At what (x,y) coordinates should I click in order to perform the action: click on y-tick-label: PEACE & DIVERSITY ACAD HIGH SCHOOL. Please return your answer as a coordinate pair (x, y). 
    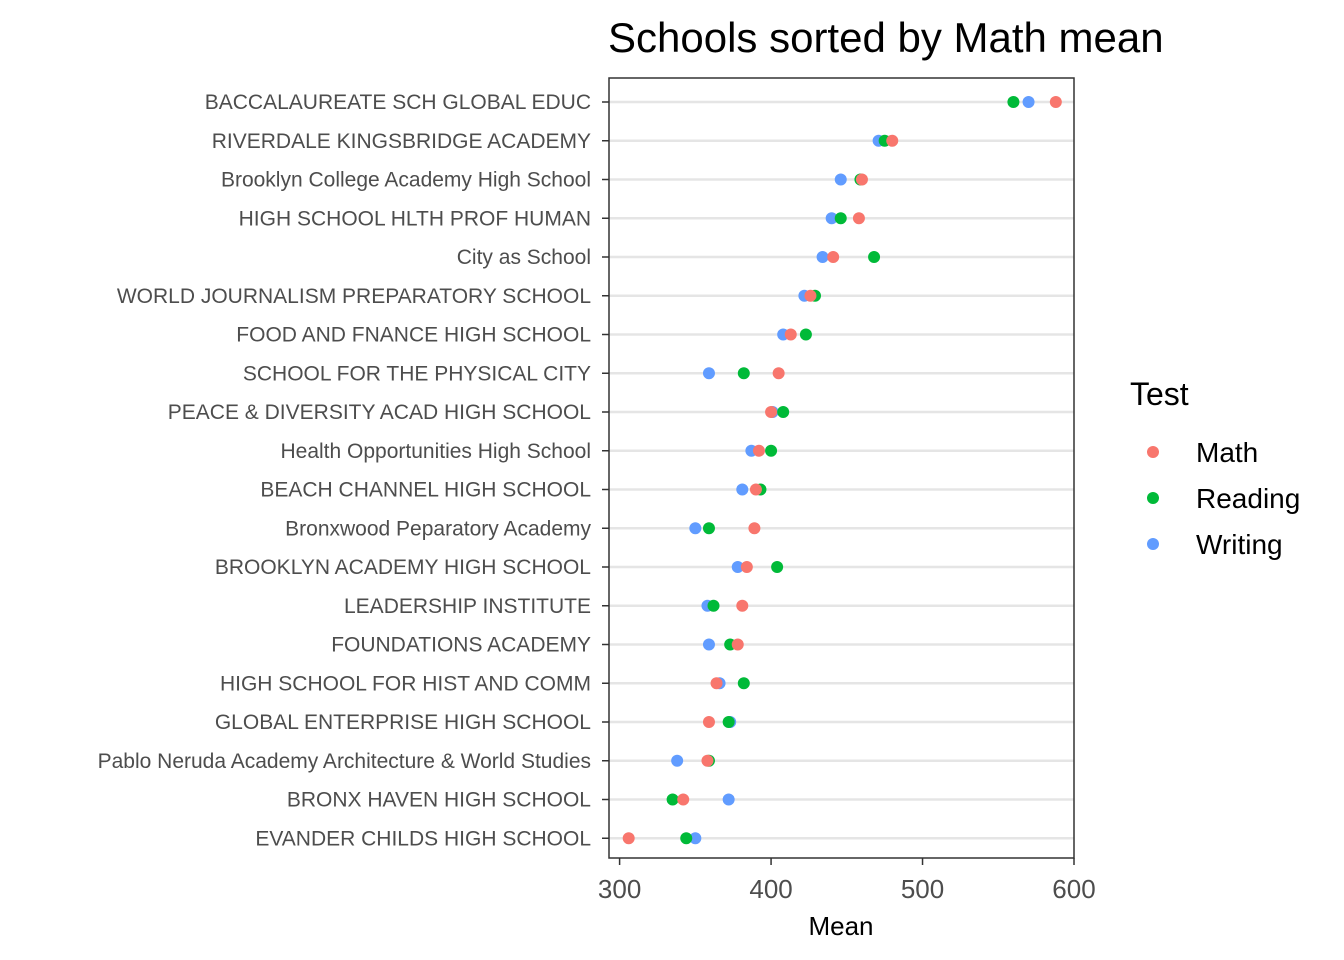
    Looking at the image, I should click on (379, 412).